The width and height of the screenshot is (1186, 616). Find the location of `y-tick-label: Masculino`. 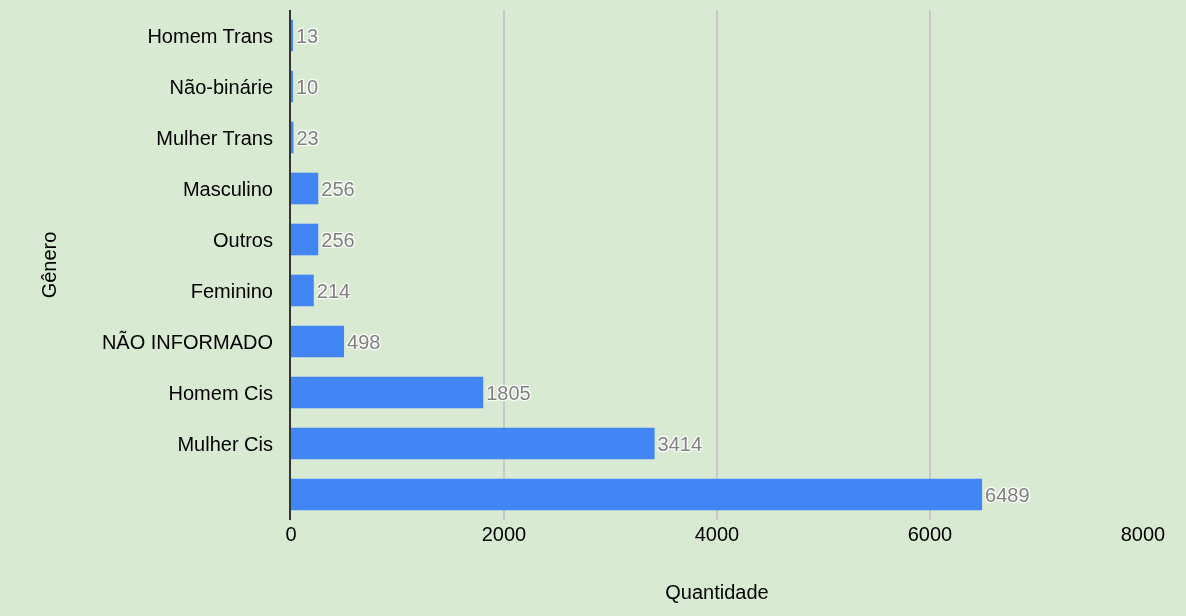

y-tick-label: Masculino is located at coordinates (227, 188).